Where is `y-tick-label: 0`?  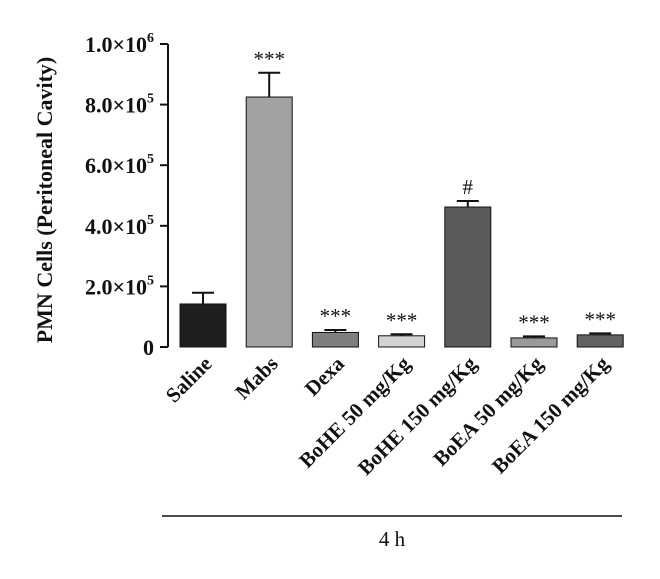
y-tick-label: 0 is located at coordinates (148, 347).